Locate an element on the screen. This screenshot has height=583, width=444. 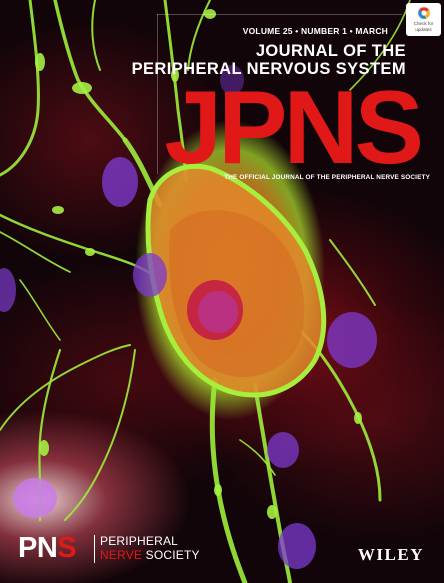
number-label: NUMBER 1 is located at coordinates (324, 31).